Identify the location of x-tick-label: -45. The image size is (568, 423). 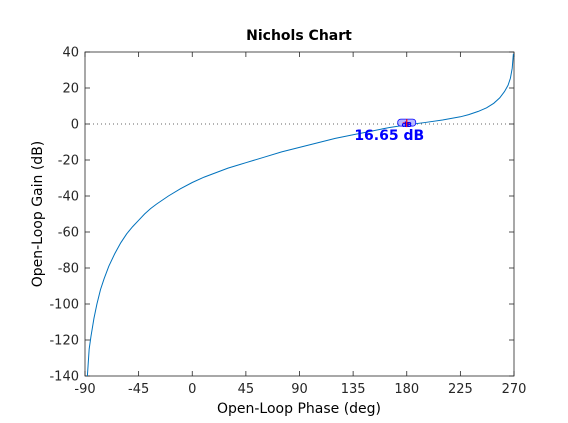
(138, 389).